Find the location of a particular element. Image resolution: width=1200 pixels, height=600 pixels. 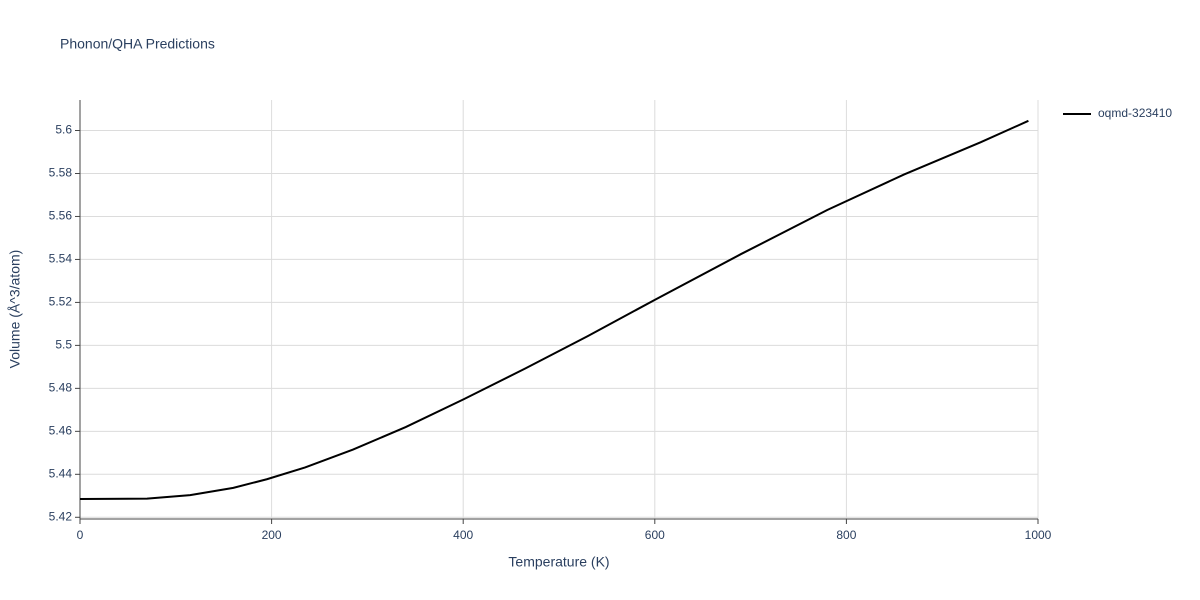

y-tick-label: 5.56 is located at coordinates (61, 216).